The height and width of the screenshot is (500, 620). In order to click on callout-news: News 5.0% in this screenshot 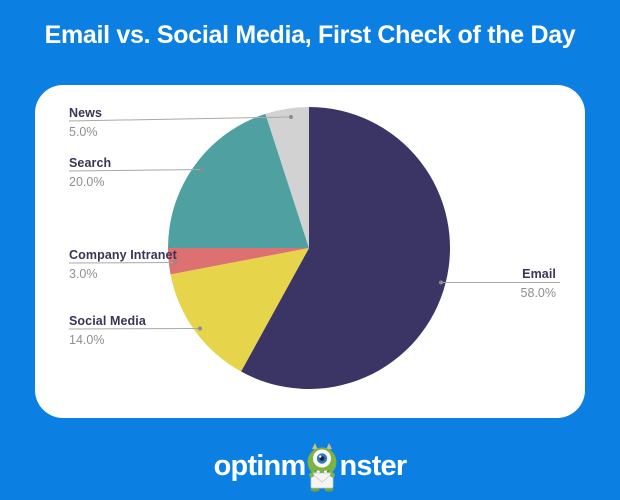, I will do `click(85, 123)`.